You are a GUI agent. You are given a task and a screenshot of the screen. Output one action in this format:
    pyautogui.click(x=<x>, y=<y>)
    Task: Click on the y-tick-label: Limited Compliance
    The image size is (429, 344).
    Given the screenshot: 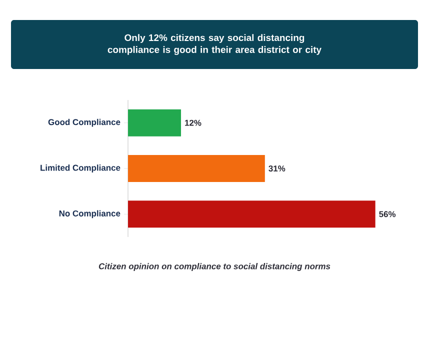 What is the action you would take?
    pyautogui.click(x=80, y=168)
    